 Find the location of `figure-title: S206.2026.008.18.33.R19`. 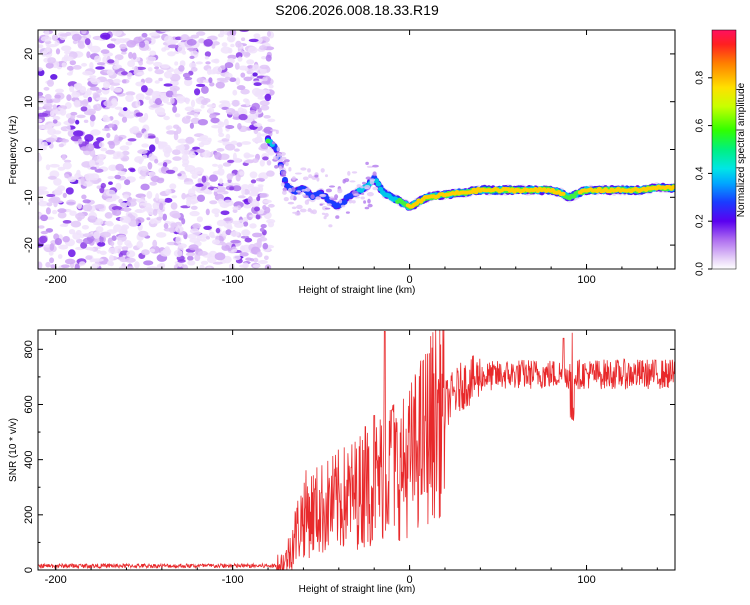

figure-title: S206.2026.008.18.33.R19 is located at coordinates (357, 10).